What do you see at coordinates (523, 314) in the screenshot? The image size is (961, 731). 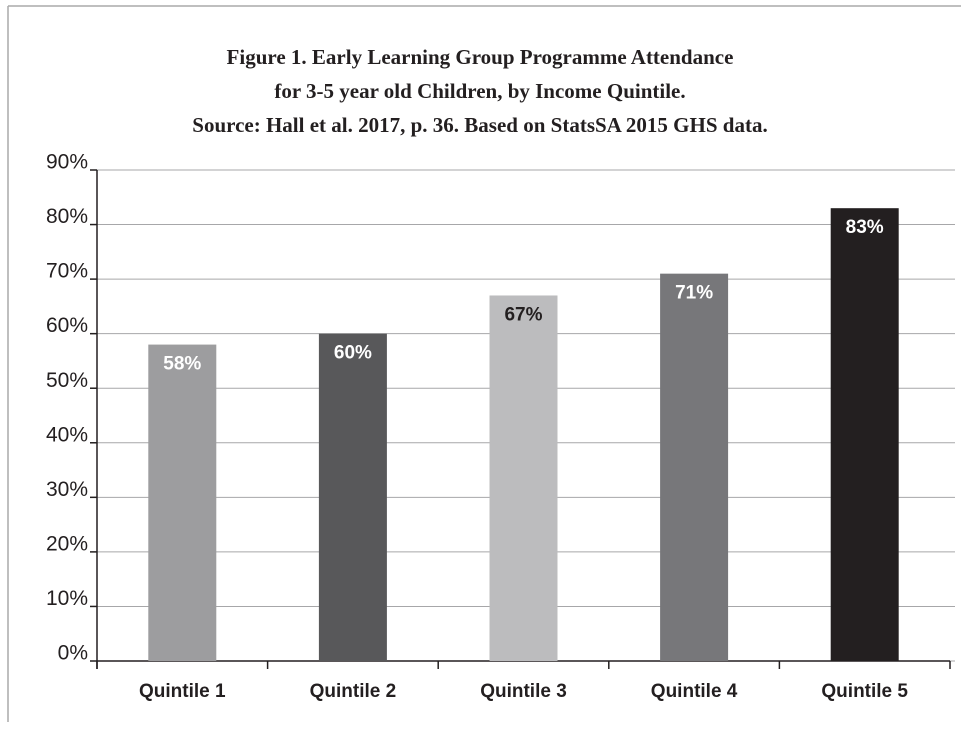 I see `value-label: 67%` at bounding box center [523, 314].